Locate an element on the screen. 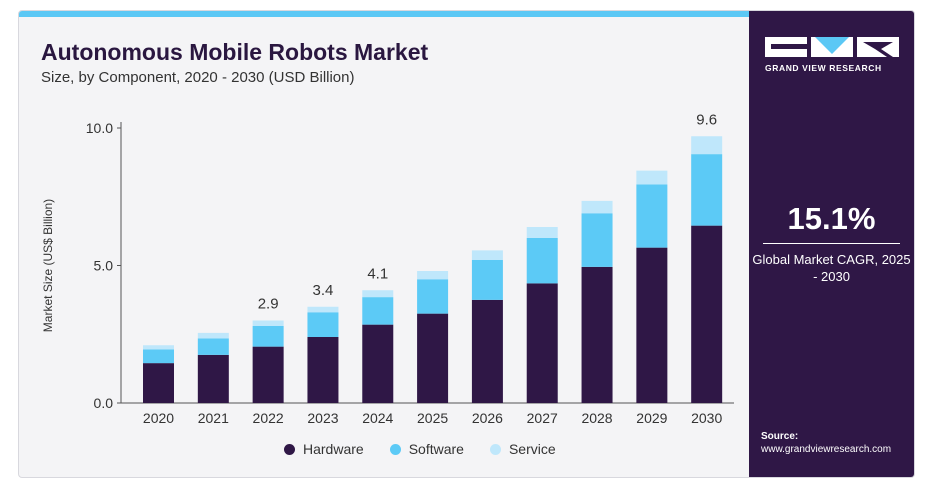 The height and width of the screenshot is (484, 949). x-tick-label: 2030 is located at coordinates (706, 418).